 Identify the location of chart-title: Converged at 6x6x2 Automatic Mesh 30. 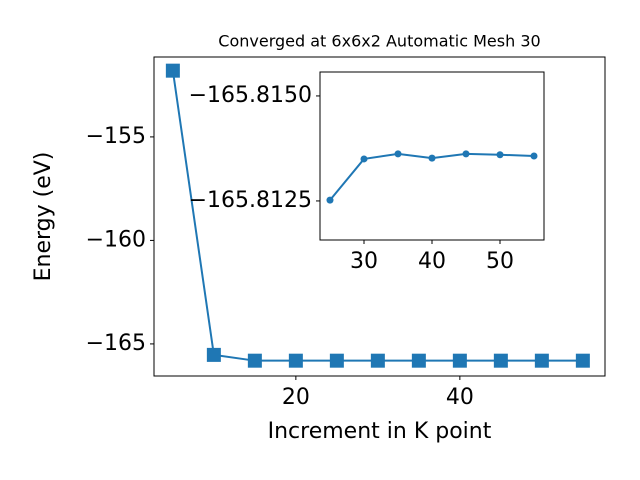
(379, 41).